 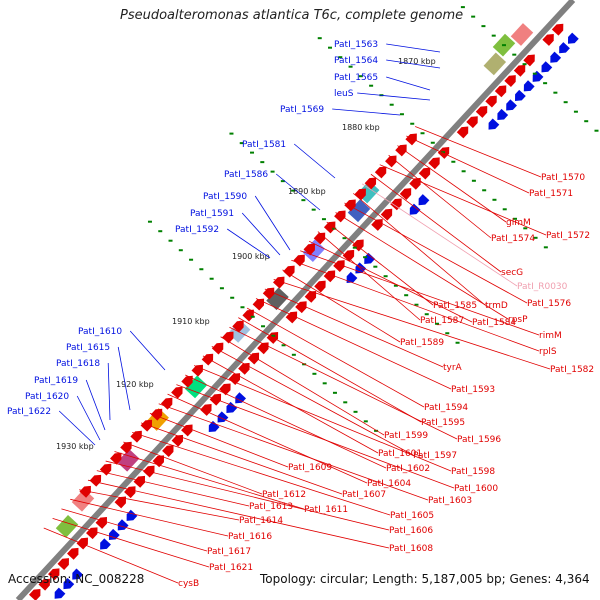 I want to click on right-gene-label: PatI_1582, so click(x=572, y=370).